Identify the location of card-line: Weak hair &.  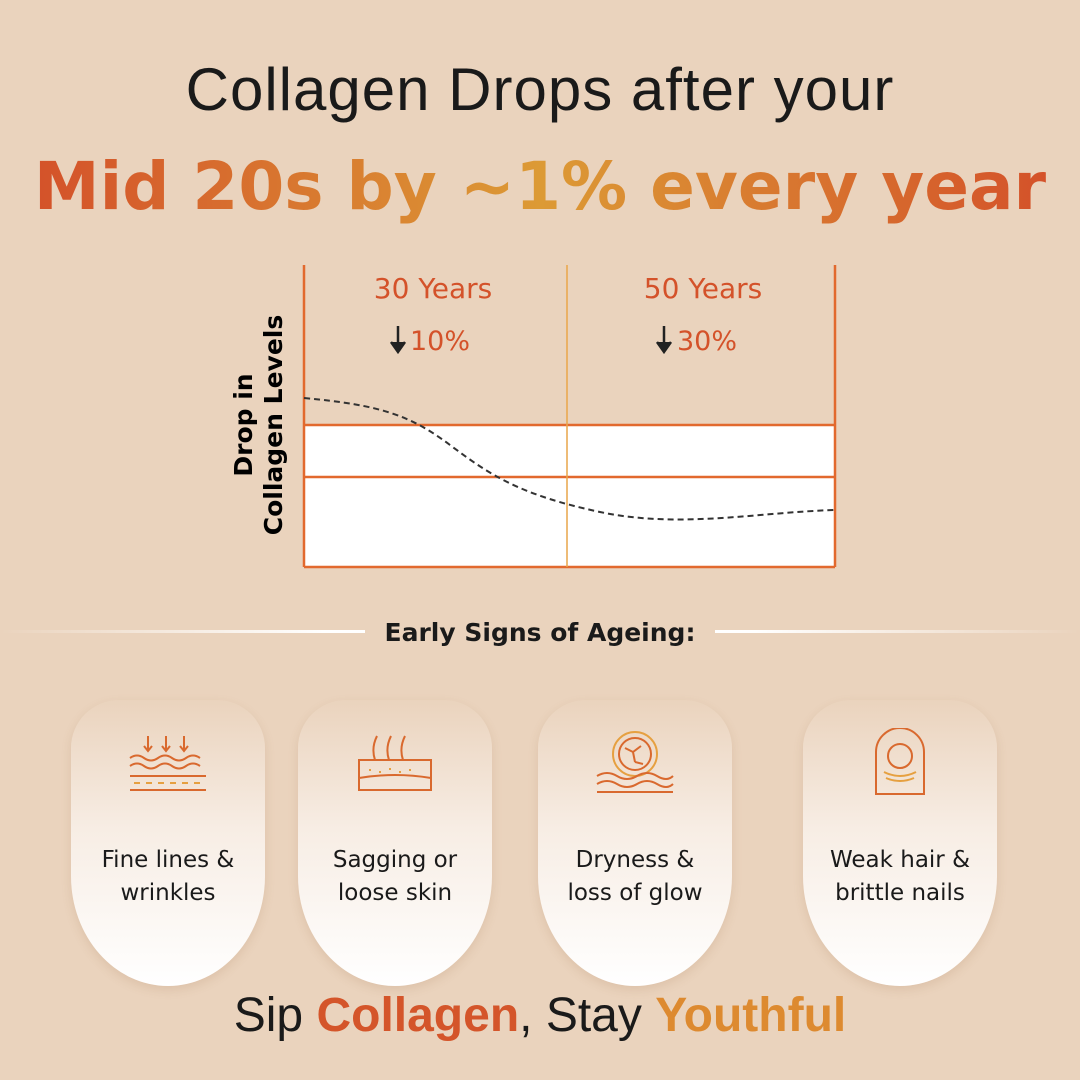
(900, 860).